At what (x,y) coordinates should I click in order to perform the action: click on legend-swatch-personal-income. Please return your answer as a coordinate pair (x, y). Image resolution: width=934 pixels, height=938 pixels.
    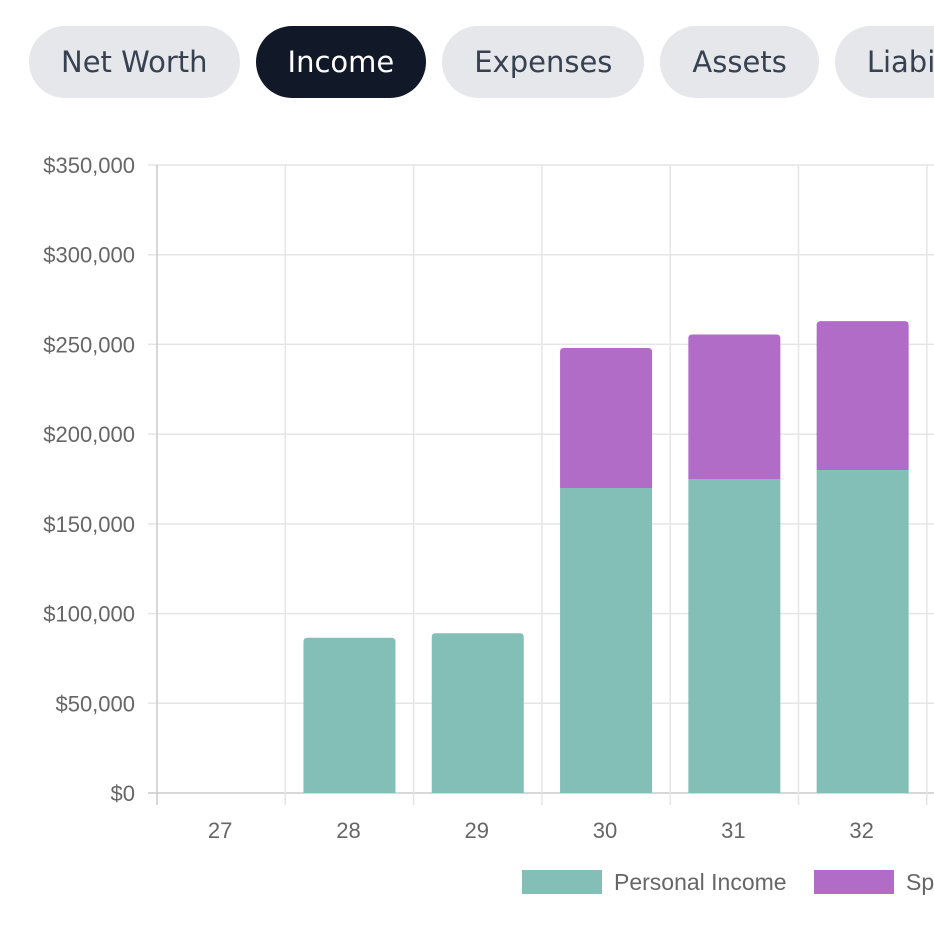
    Looking at the image, I should click on (562, 882).